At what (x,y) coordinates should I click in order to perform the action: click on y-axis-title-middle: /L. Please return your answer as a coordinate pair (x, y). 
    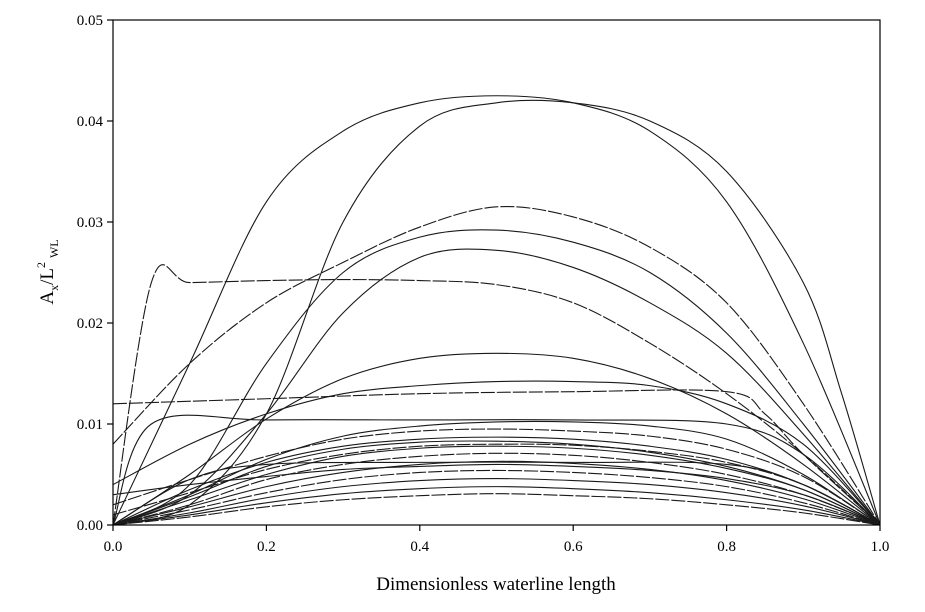
    Looking at the image, I should click on (47, 276).